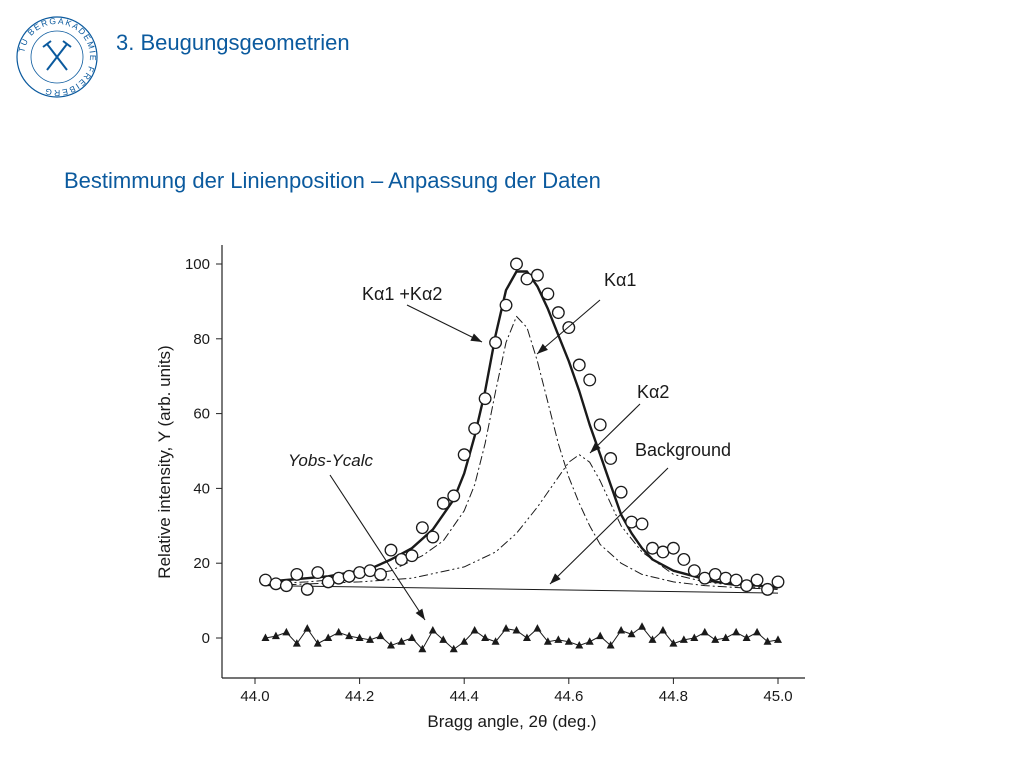 The image size is (1024, 768). What do you see at coordinates (568, 696) in the screenshot?
I see `x-tick-label: 44.6` at bounding box center [568, 696].